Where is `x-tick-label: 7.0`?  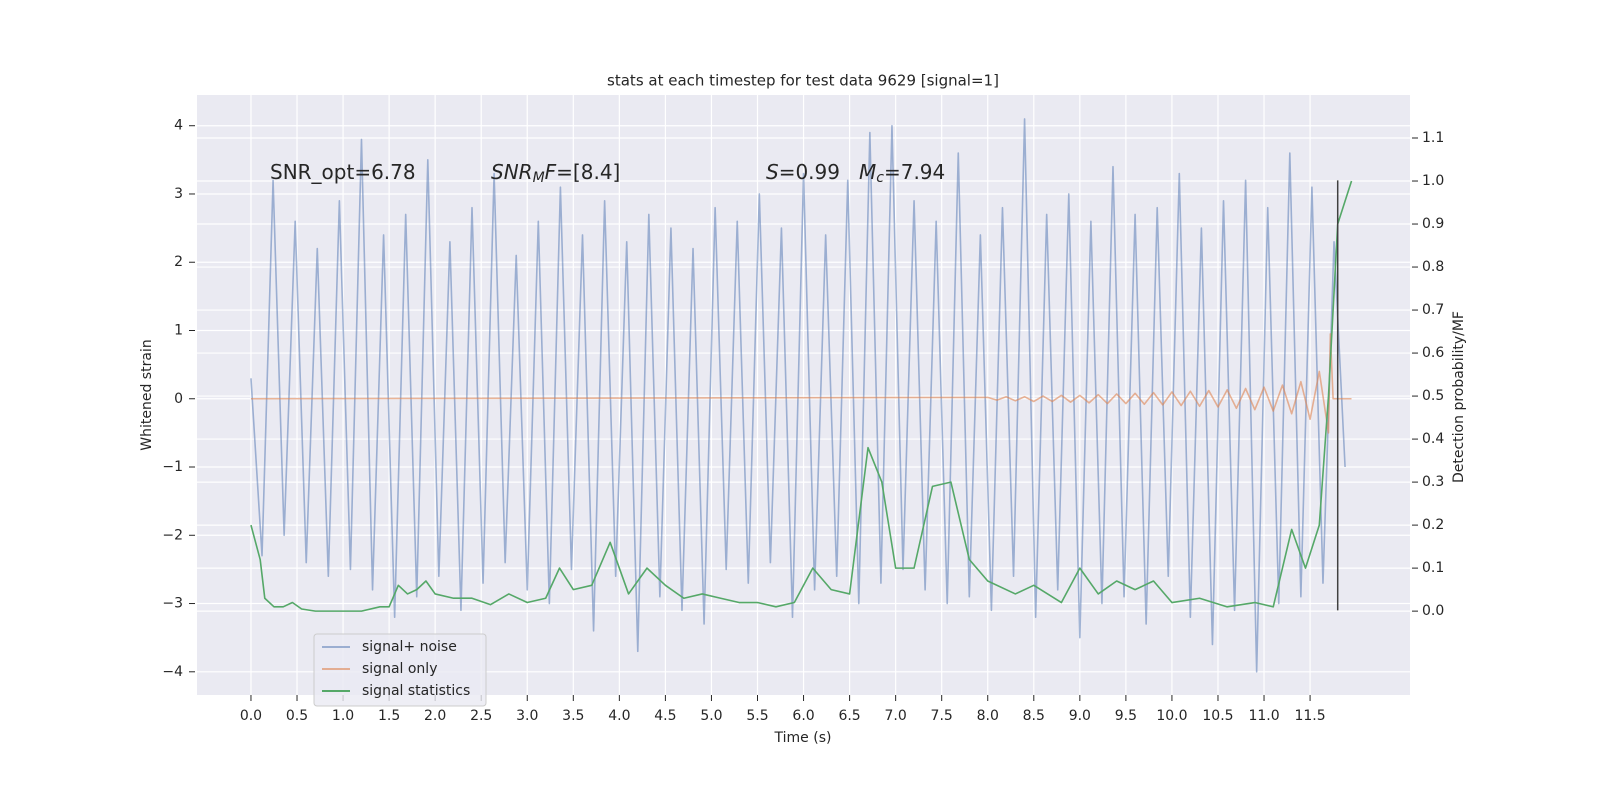 x-tick-label: 7.0 is located at coordinates (896, 716).